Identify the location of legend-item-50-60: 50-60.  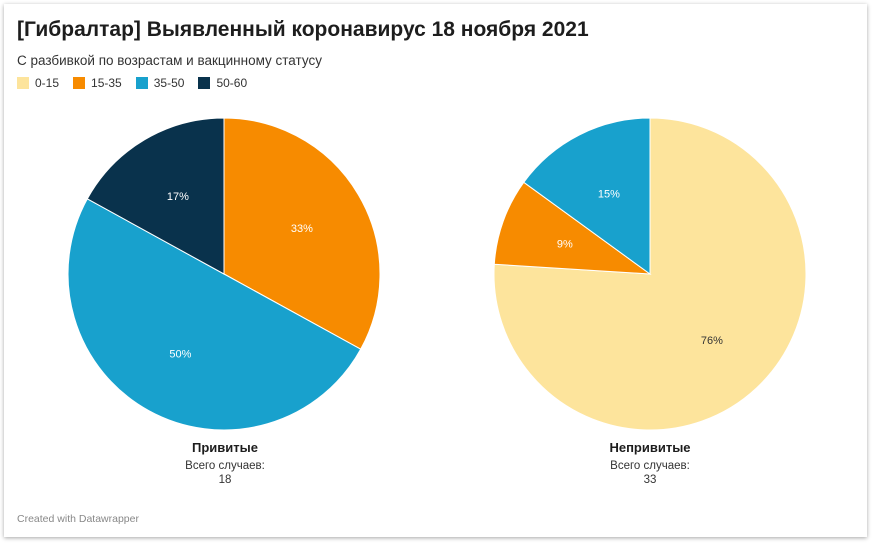
(222, 83).